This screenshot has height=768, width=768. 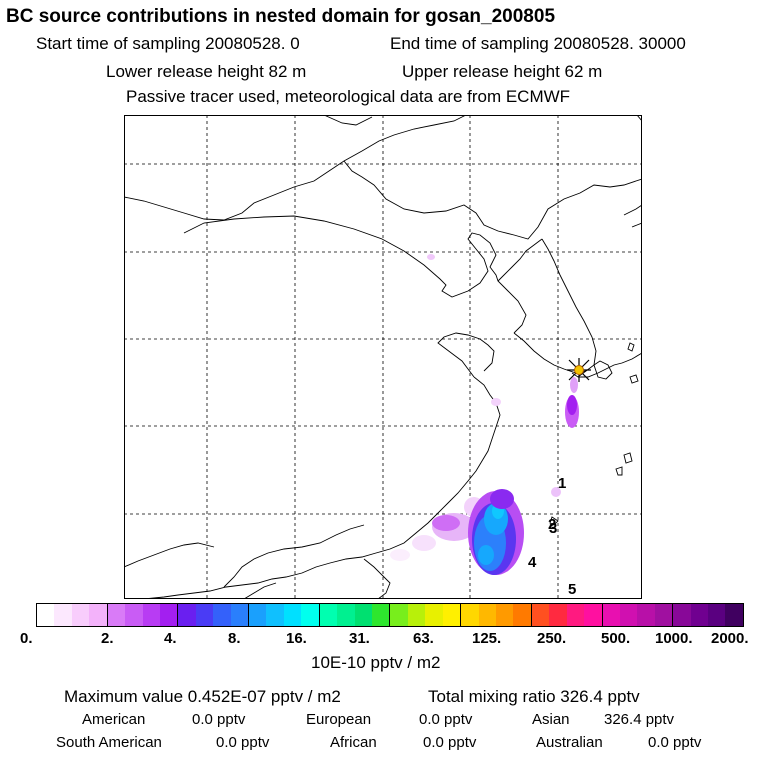 What do you see at coordinates (234, 638) in the screenshot?
I see `scale-tick-3: 8.` at bounding box center [234, 638].